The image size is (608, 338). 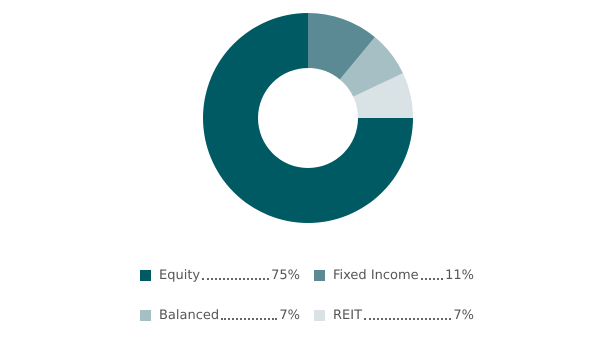 What do you see at coordinates (347, 315) in the screenshot?
I see `legend-label: REIT` at bounding box center [347, 315].